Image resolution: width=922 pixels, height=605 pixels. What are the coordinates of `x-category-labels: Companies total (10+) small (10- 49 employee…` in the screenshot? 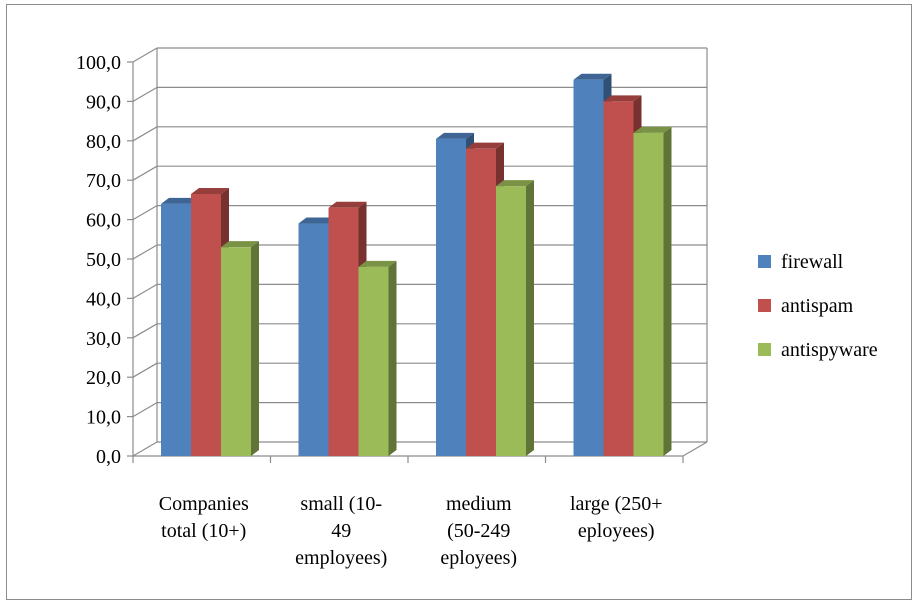 It's located at (411, 531).